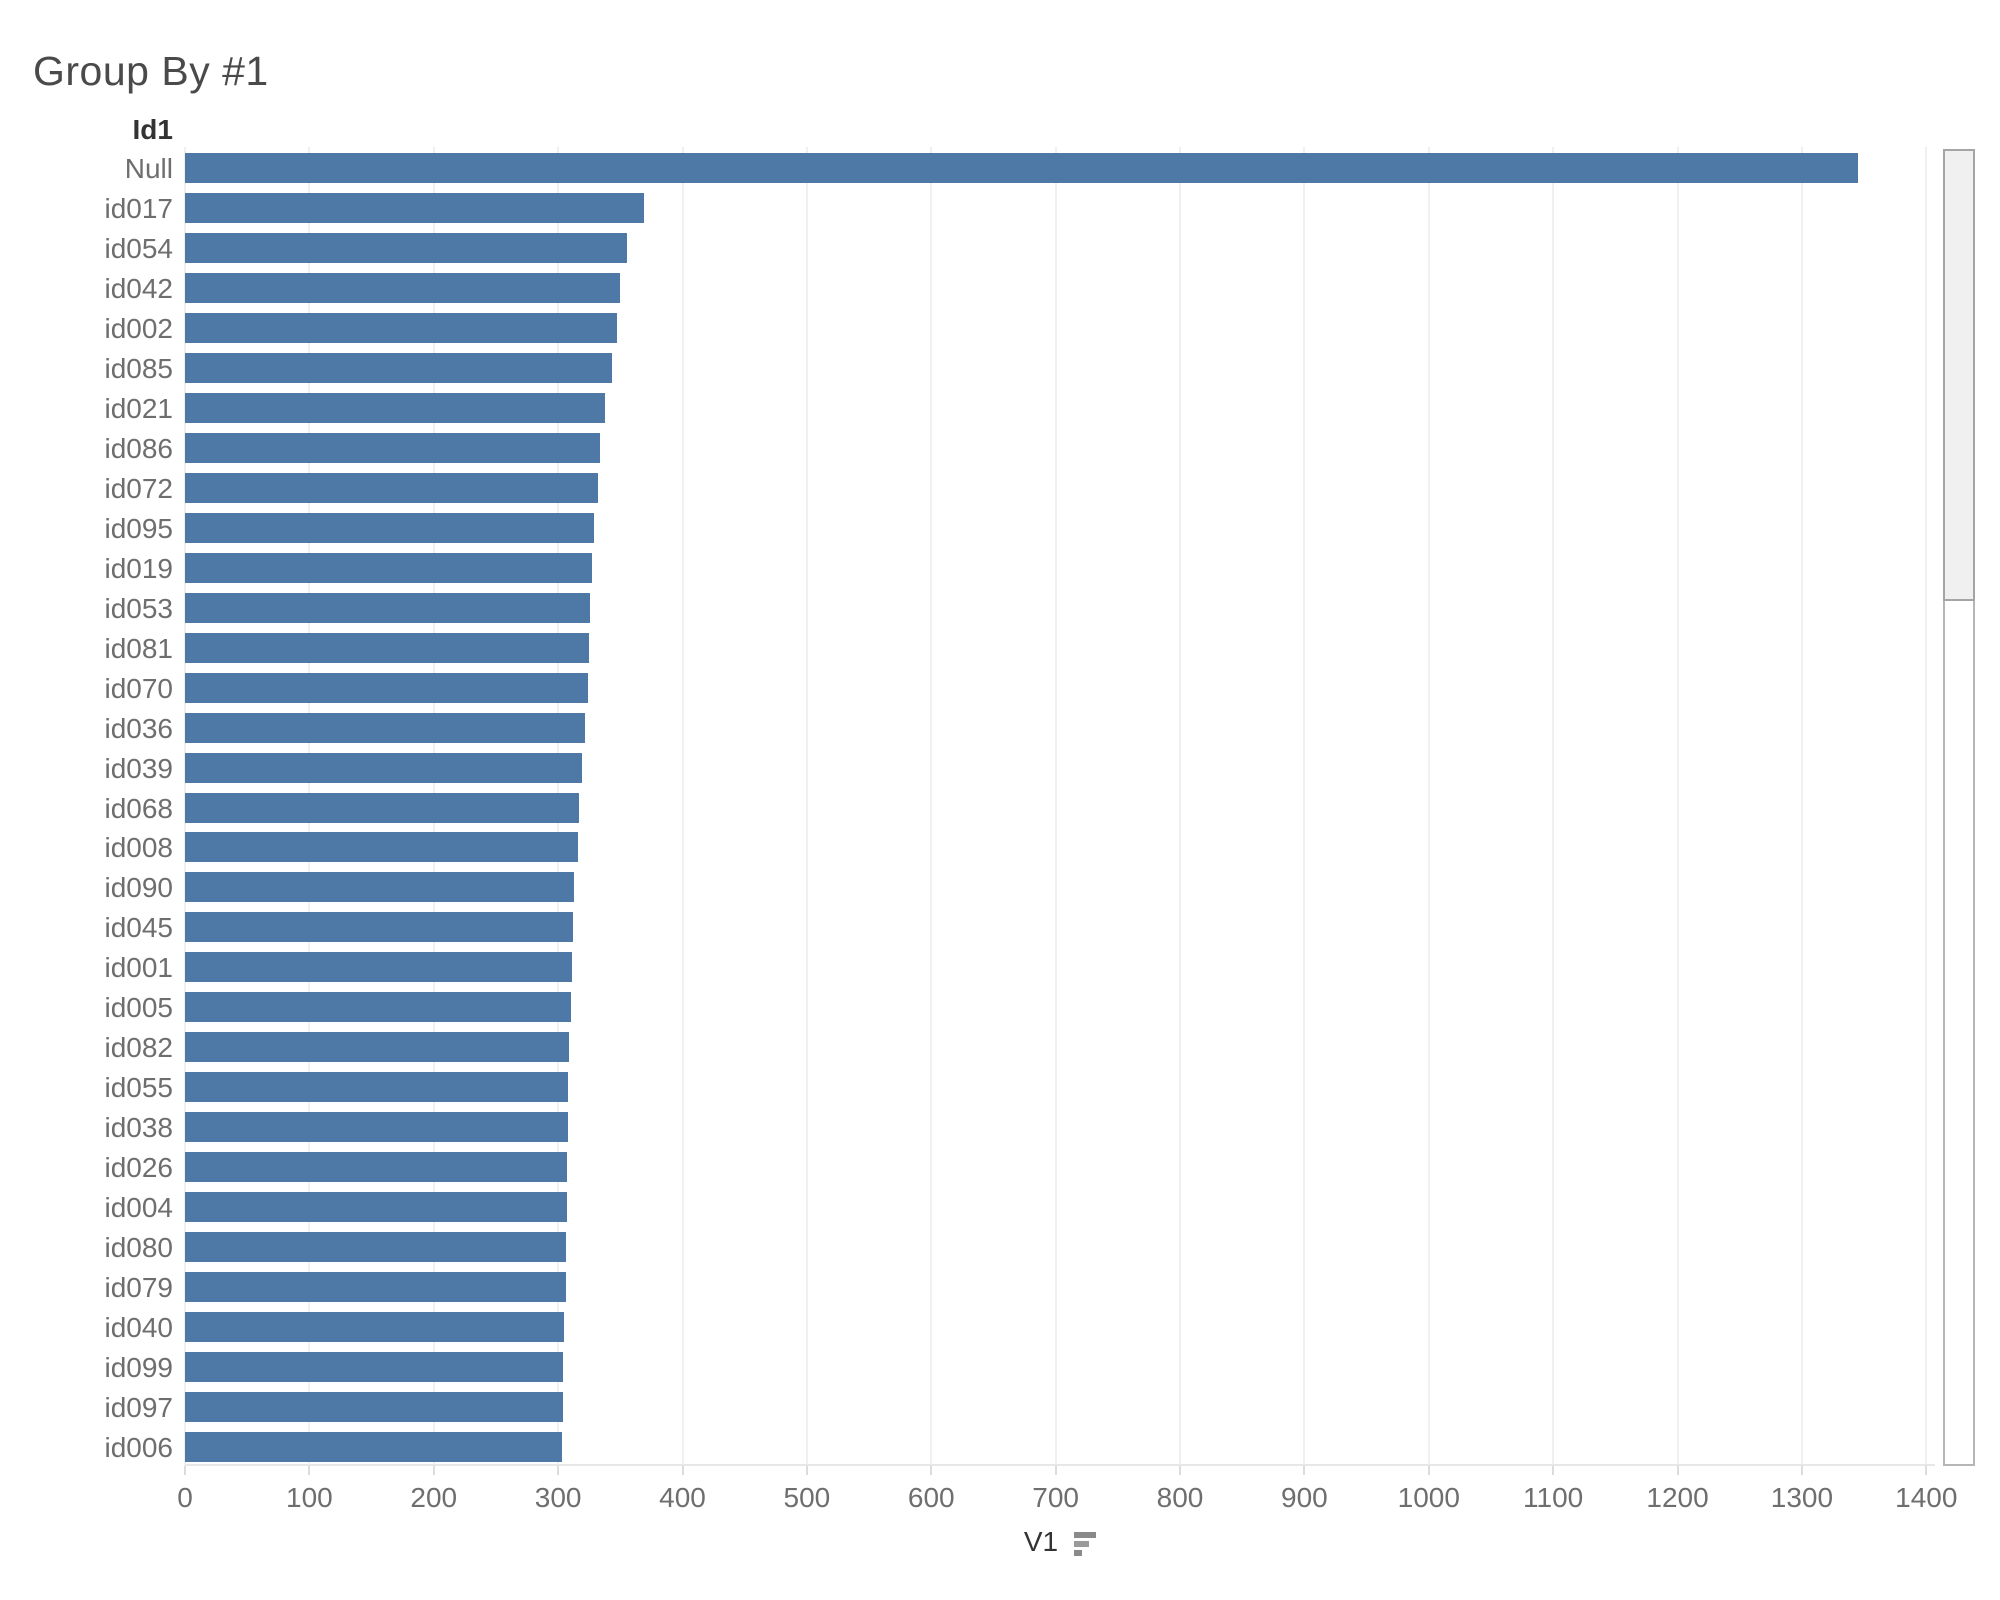  I want to click on row-label: id099, so click(138, 1368).